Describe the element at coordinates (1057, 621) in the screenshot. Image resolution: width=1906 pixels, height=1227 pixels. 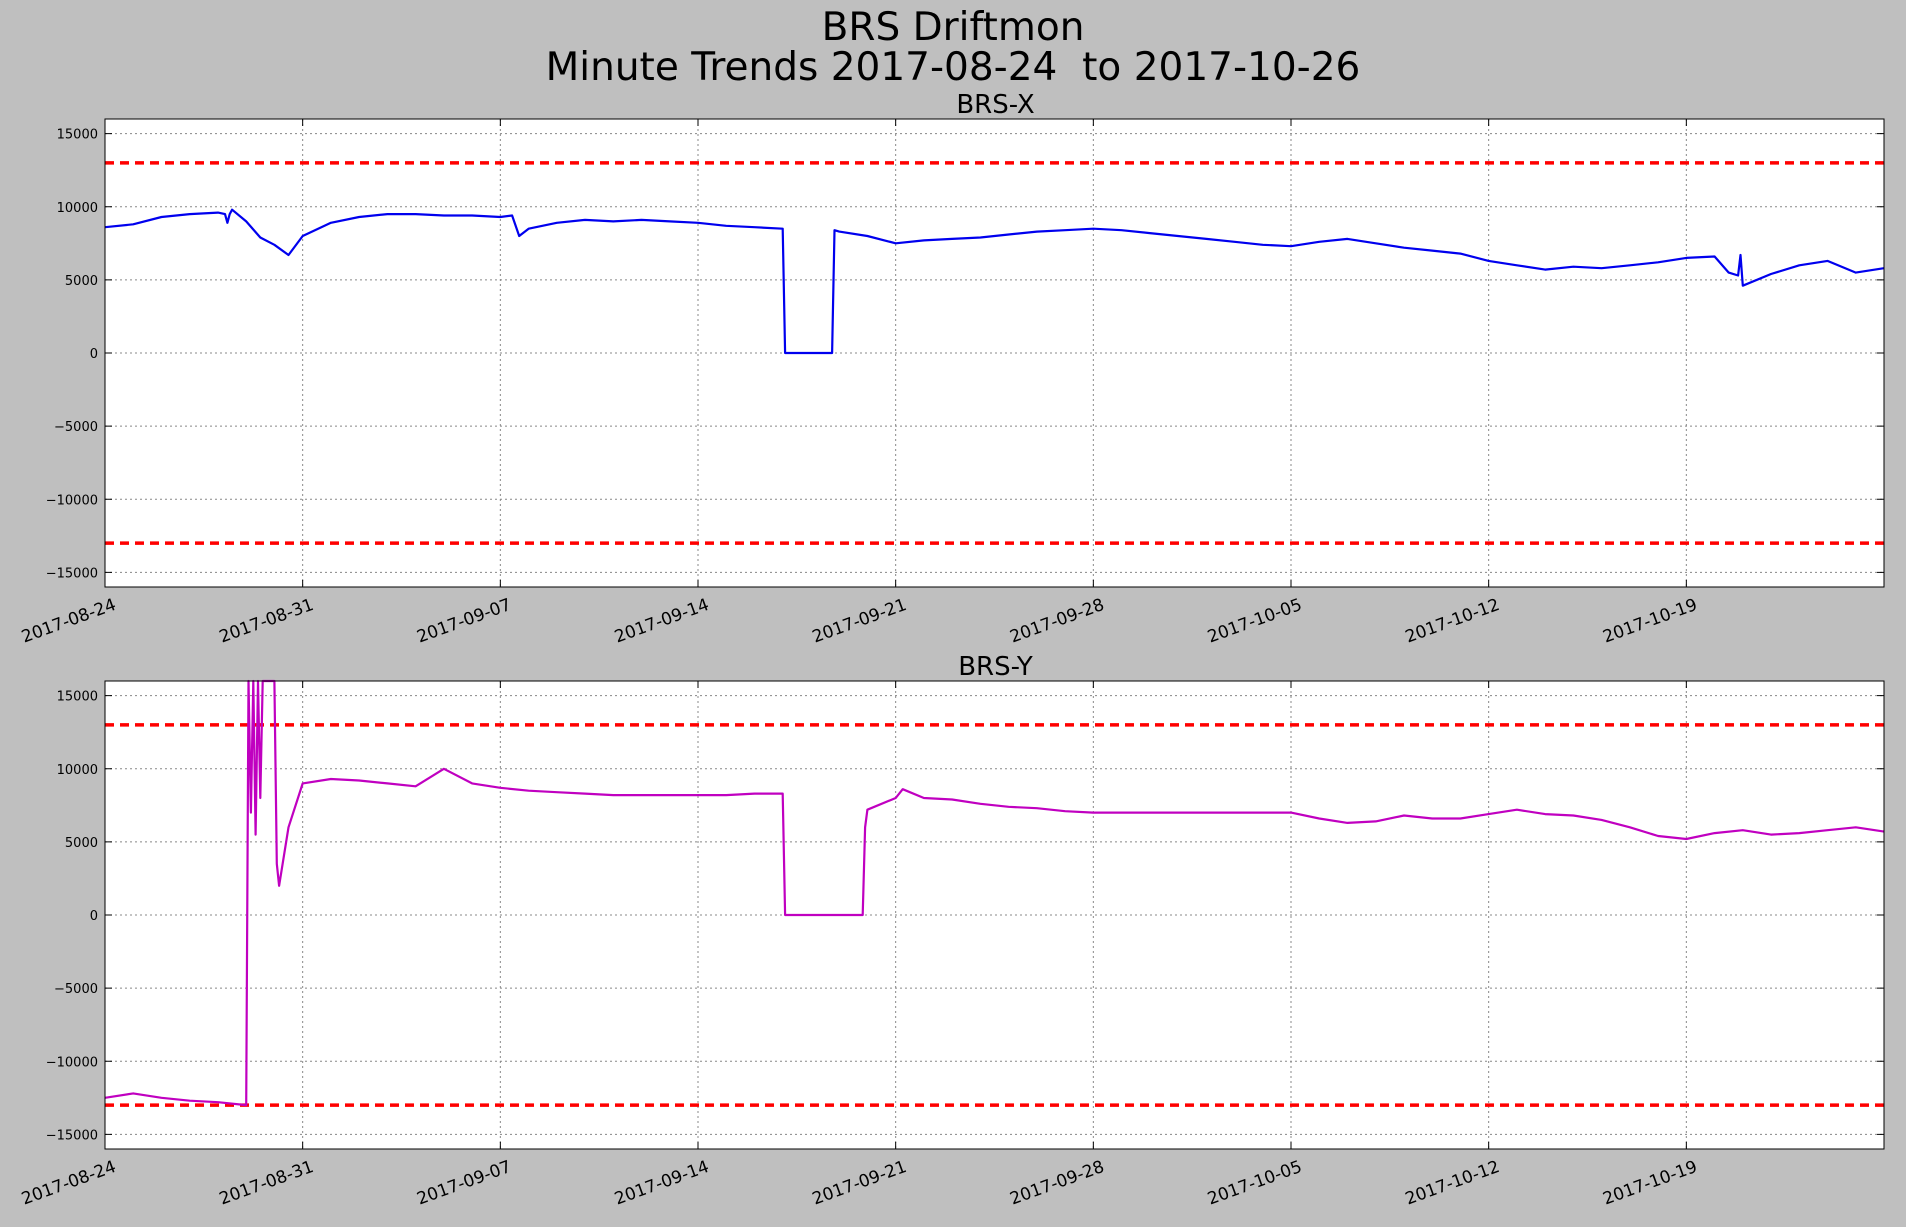
I see `chart-1-xtick-label: 2017-09-28` at that location.